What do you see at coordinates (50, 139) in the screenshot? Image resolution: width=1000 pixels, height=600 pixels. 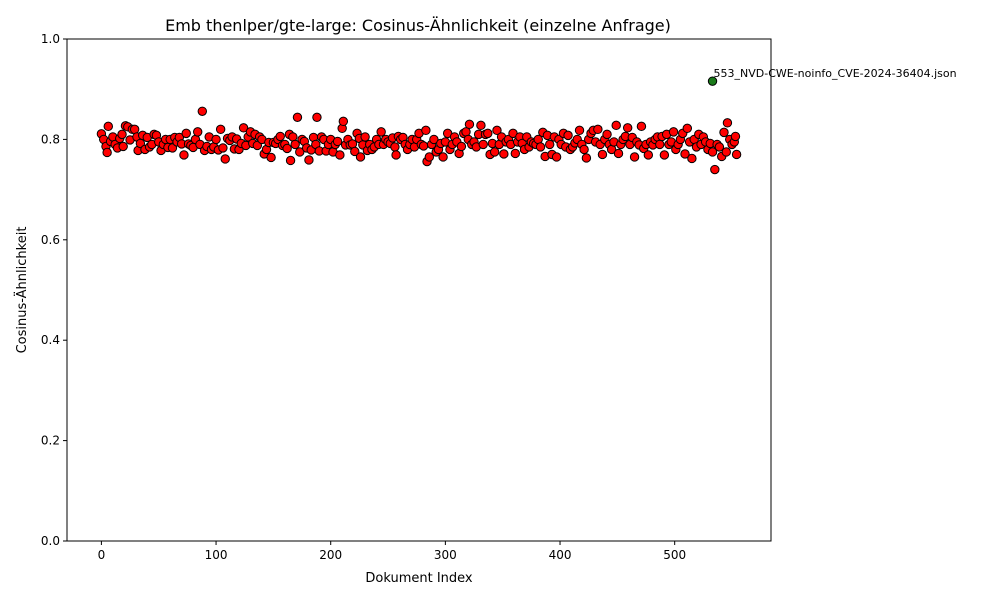 I see `y-tick-label: 0.8` at bounding box center [50, 139].